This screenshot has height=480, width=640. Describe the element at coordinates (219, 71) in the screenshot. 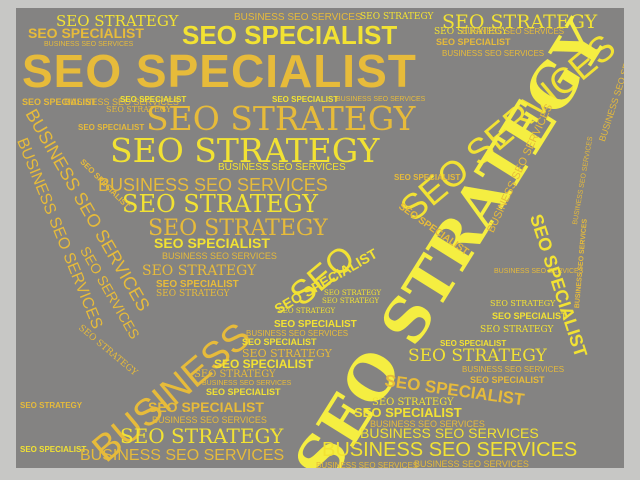

I see `word-seo-specialist-large: SEO SPECIALIST` at that location.